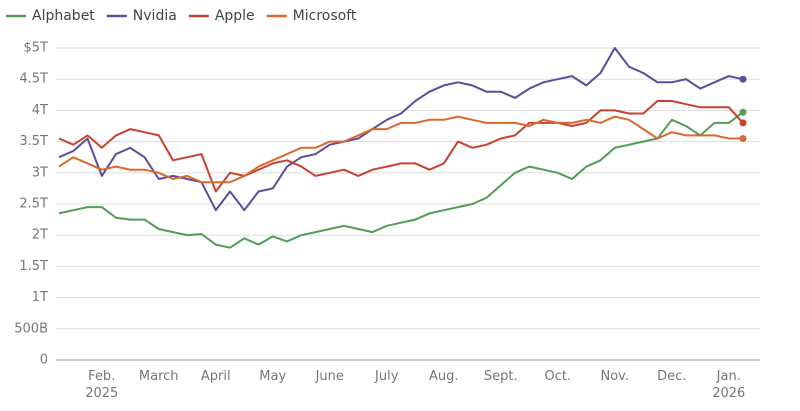  I want to click on x-tick-label: Nov., so click(615, 376).